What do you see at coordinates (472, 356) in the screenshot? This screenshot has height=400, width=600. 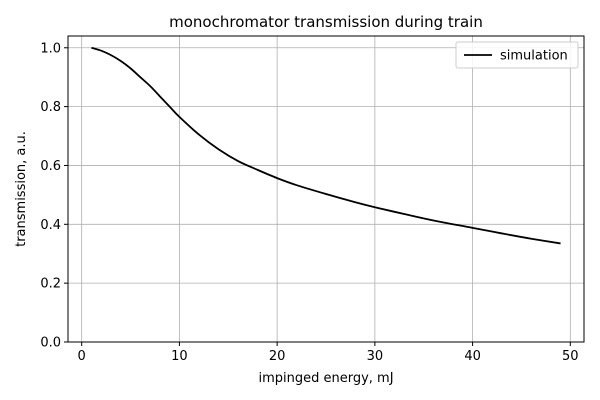 I see `x-tick-label: 40` at bounding box center [472, 356].